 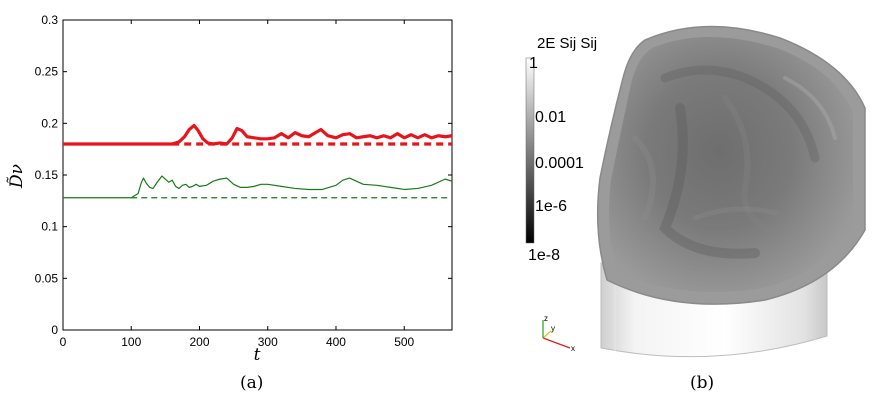 I want to click on y-axis-label: D̃ν, so click(x=17, y=176).